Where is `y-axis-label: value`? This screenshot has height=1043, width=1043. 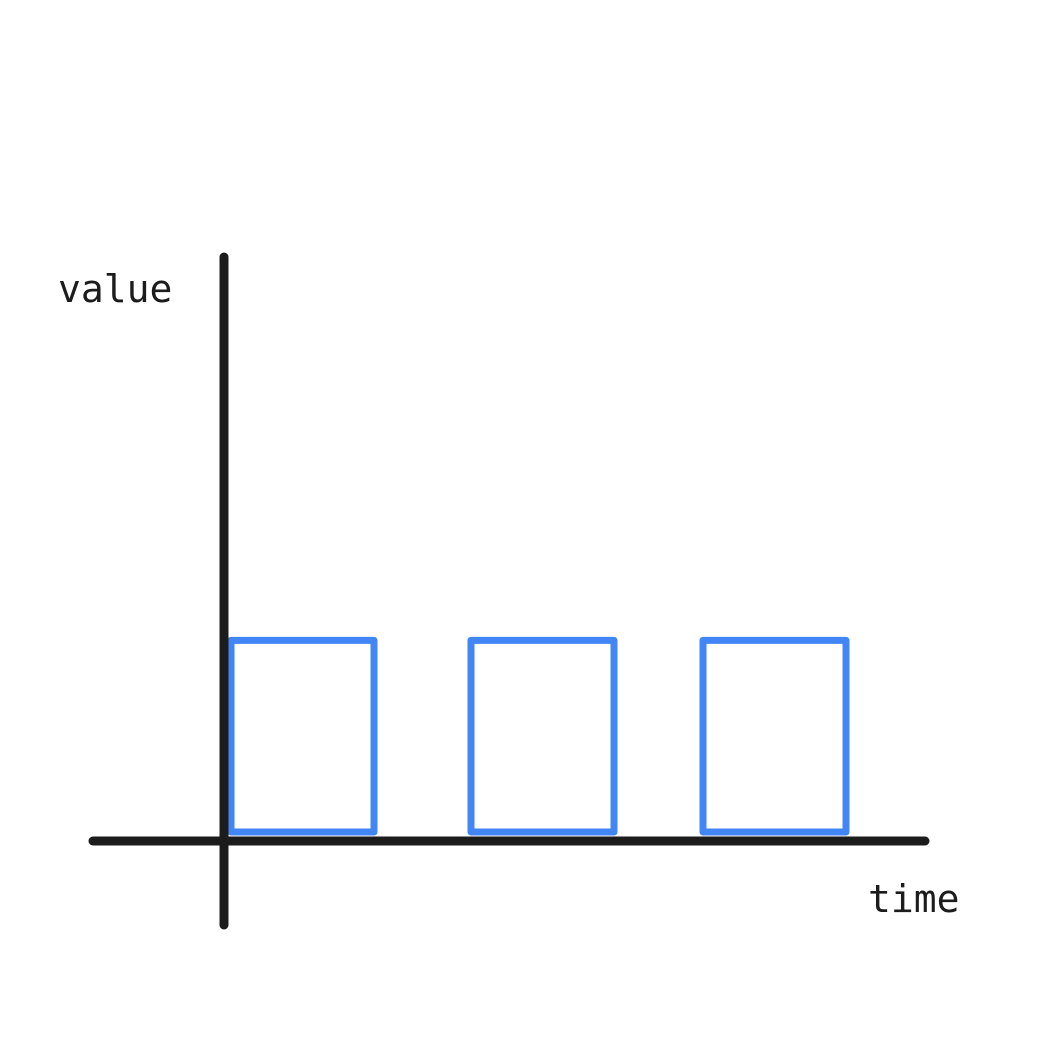
y-axis-label: value is located at coordinates (115, 289).